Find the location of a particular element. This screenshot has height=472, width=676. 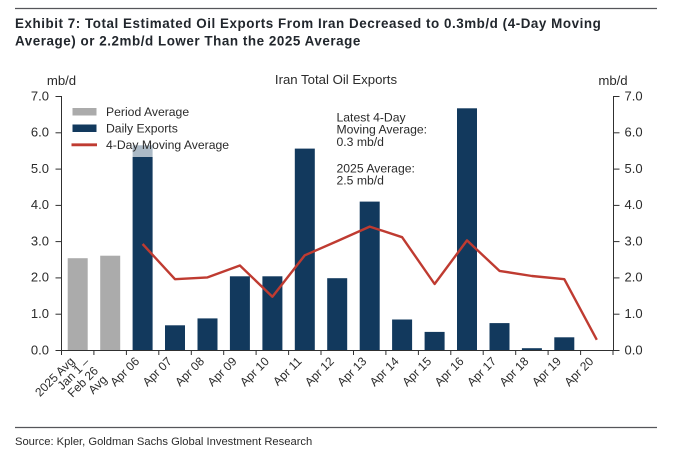

svg-text: Iran Total Oil Exports is located at coordinates (336, 79).